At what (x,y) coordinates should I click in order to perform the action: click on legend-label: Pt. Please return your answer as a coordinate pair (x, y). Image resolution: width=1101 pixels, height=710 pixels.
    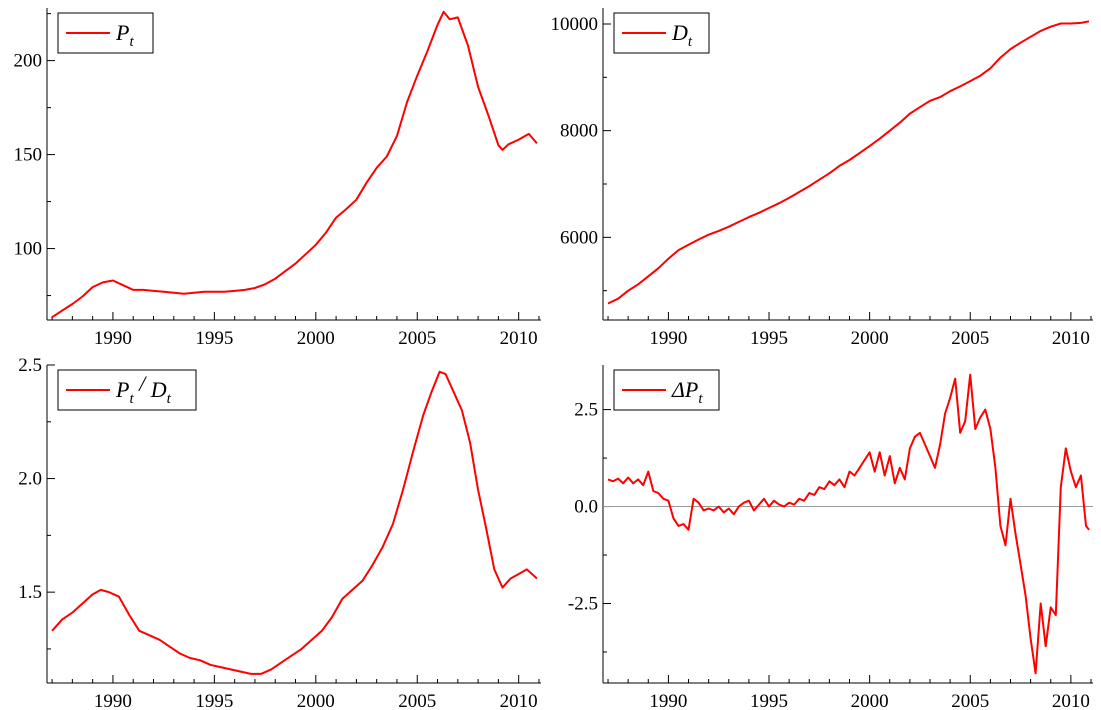
    Looking at the image, I should click on (124, 35).